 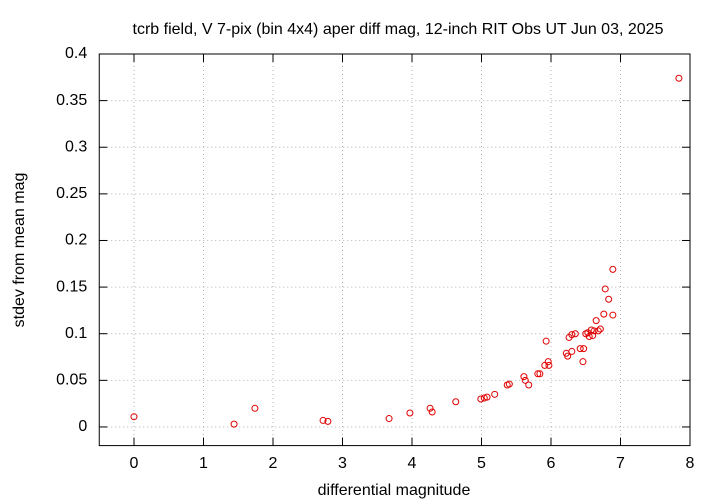 I want to click on x-tick-label: 0, so click(x=134, y=463).